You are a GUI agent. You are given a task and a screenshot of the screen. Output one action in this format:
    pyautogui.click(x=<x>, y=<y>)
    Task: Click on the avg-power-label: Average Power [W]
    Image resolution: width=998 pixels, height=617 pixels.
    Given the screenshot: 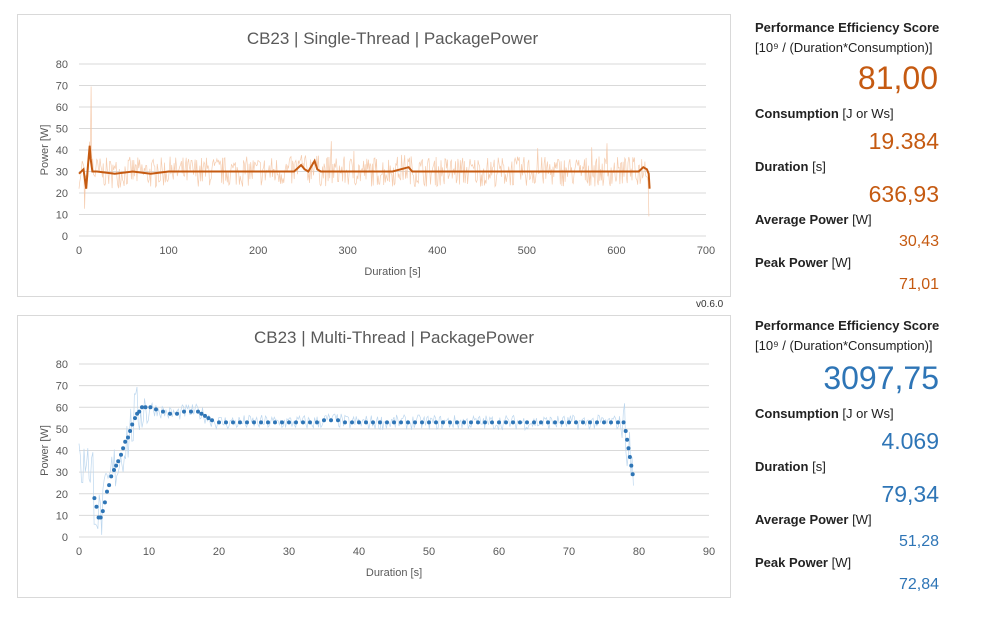 What is the action you would take?
    pyautogui.click(x=813, y=219)
    